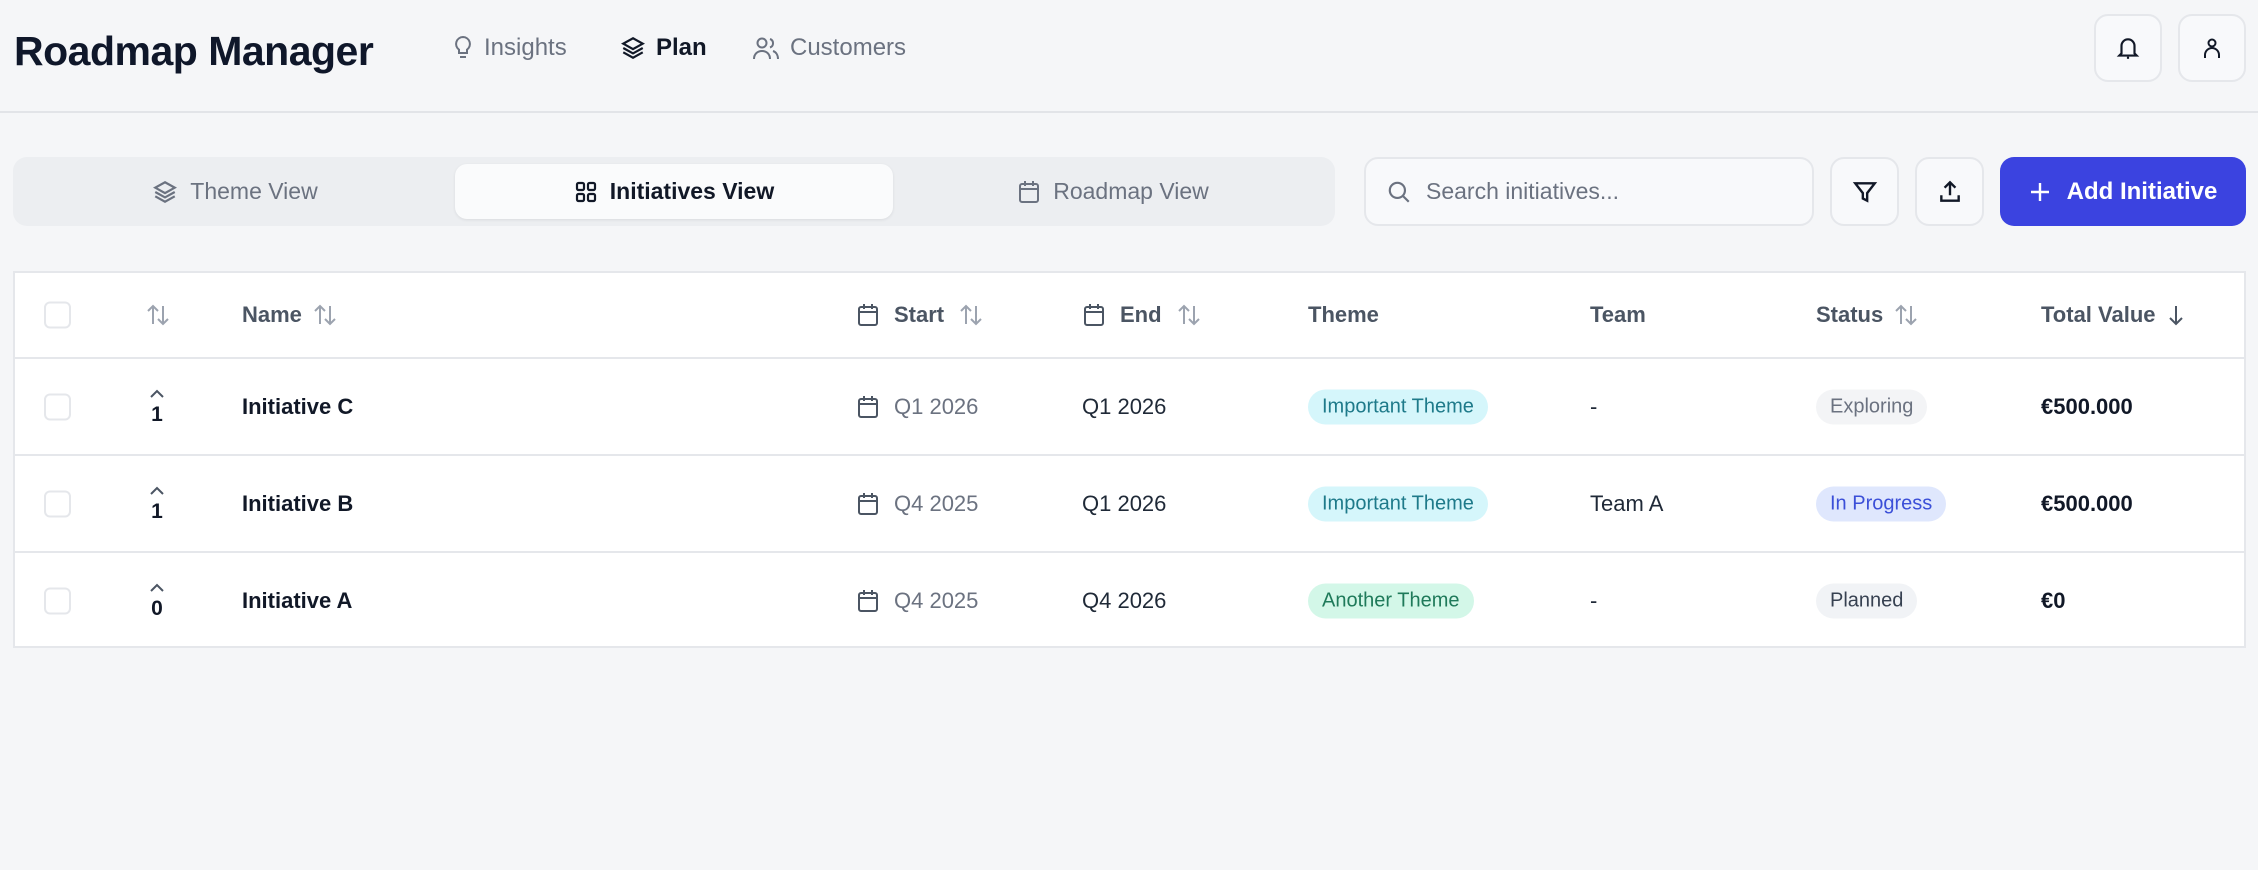 This screenshot has height=870, width=2258. What do you see at coordinates (681, 47) in the screenshot?
I see `nav-label: Plan` at bounding box center [681, 47].